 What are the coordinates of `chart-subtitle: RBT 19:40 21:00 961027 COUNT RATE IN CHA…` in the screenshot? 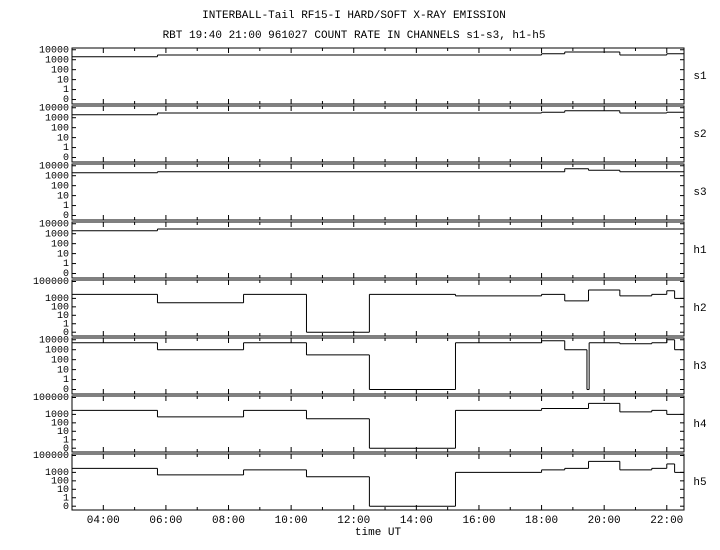 It's located at (354, 36).